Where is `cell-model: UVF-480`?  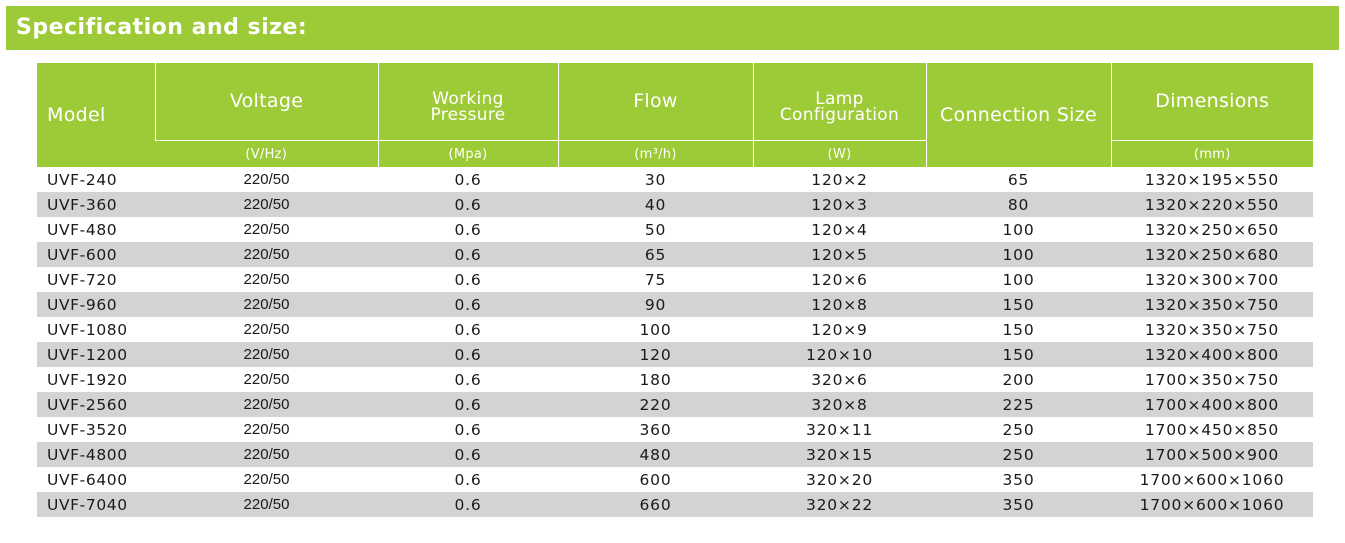
cell-model: UVF-480 is located at coordinates (82, 229).